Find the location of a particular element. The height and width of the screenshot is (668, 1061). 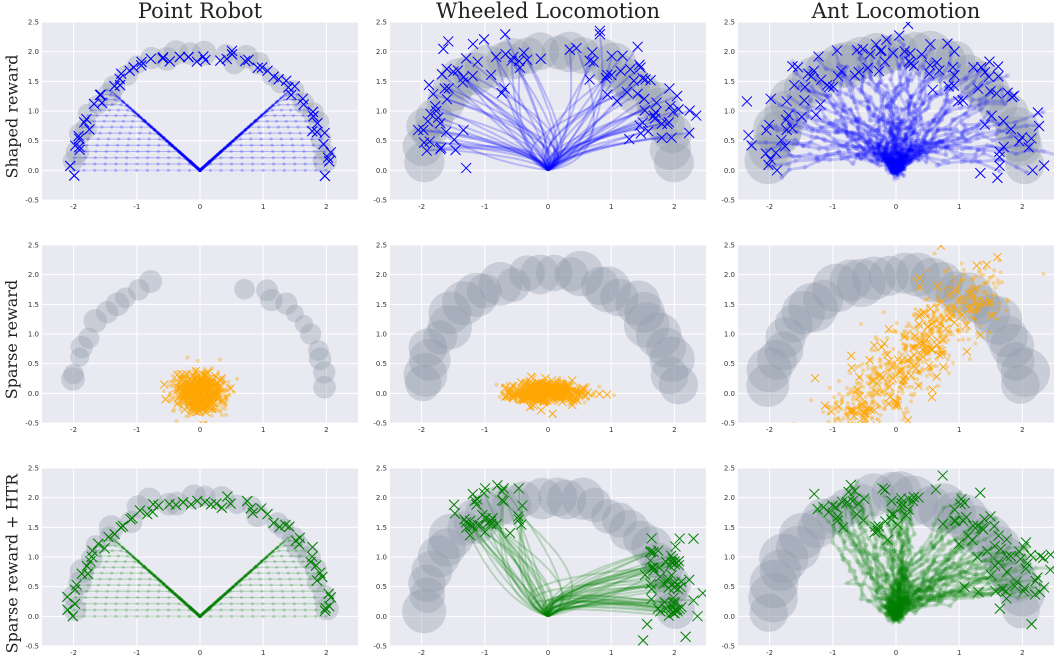

y-tick-label: 2.0 is located at coordinates (729, 275).